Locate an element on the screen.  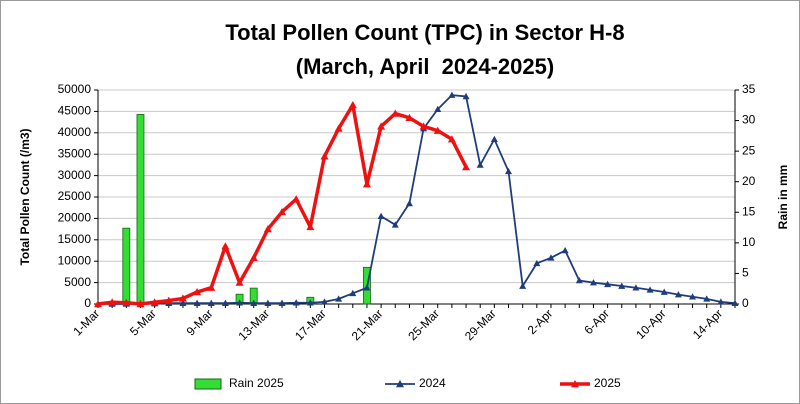
y-tick-label: 45000 is located at coordinates (75, 111).